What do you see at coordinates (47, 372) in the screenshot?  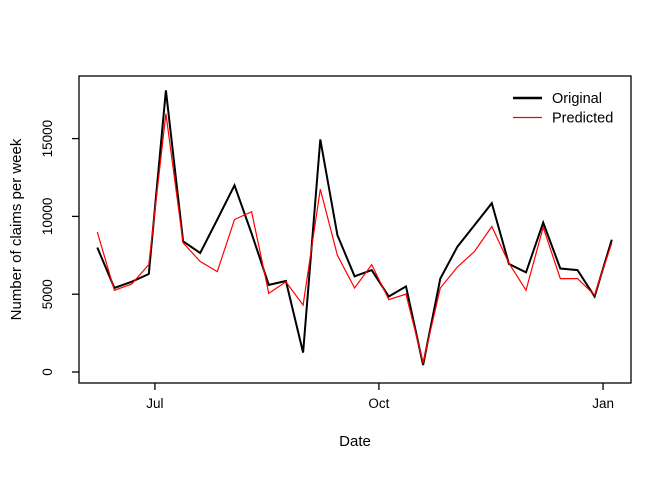 I see `y-axis-tick-label: 0` at bounding box center [47, 372].